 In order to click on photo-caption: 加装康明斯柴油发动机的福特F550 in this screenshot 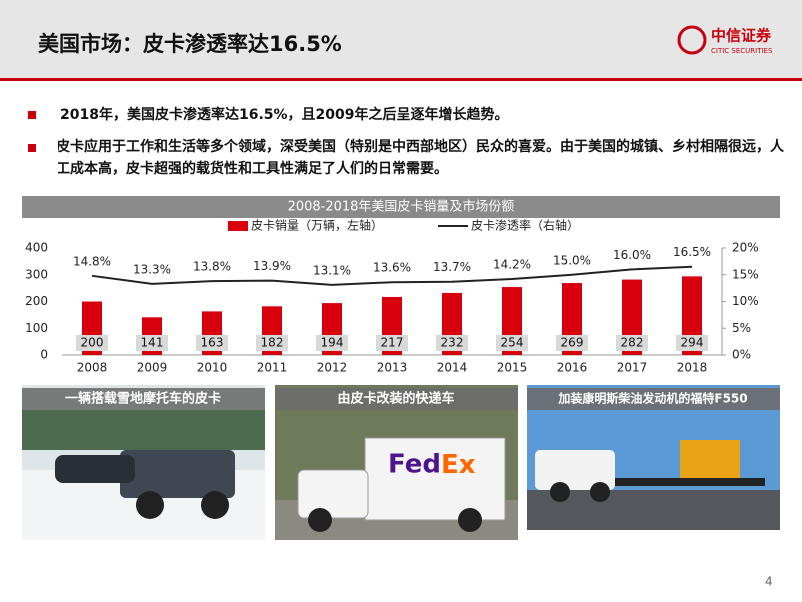, I will do `click(652, 398)`.